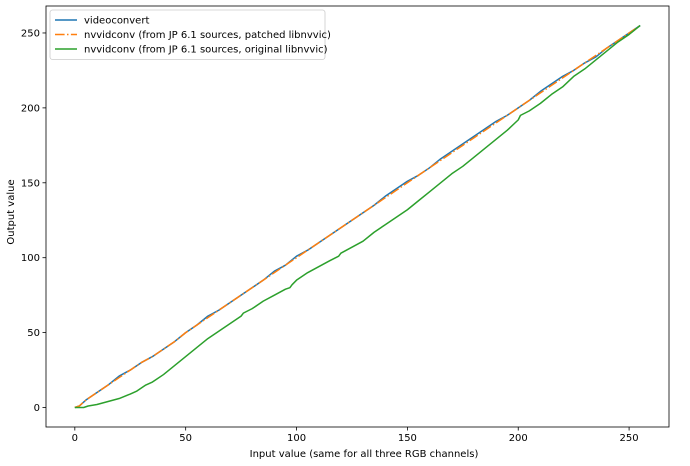  Describe the element at coordinates (629, 438) in the screenshot. I see `x-tick-label-5: 250` at that location.